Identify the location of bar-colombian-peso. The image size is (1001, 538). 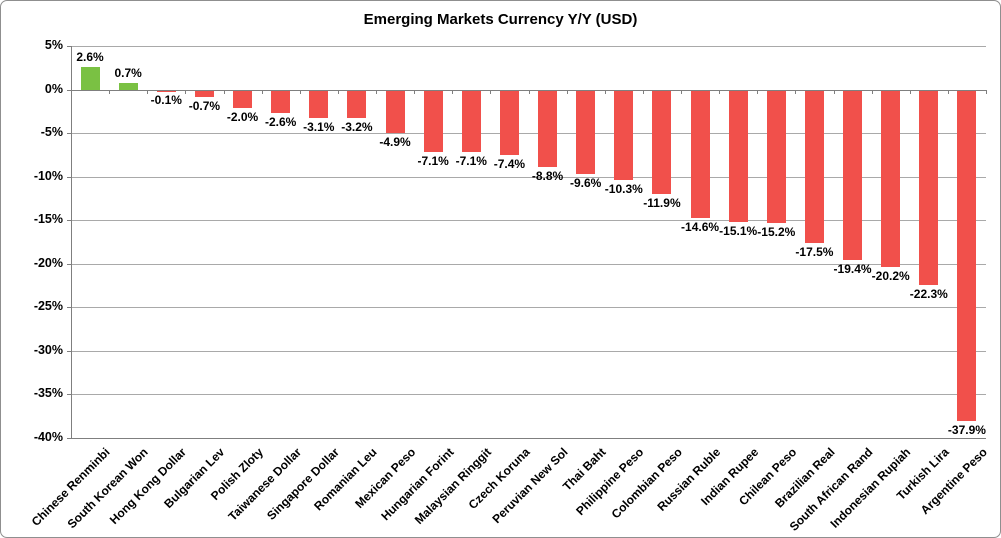
(662, 142).